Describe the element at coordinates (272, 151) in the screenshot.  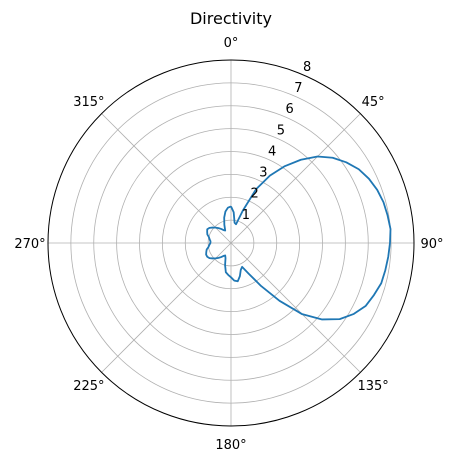
I see `radial-tick-label-4: 4` at that location.